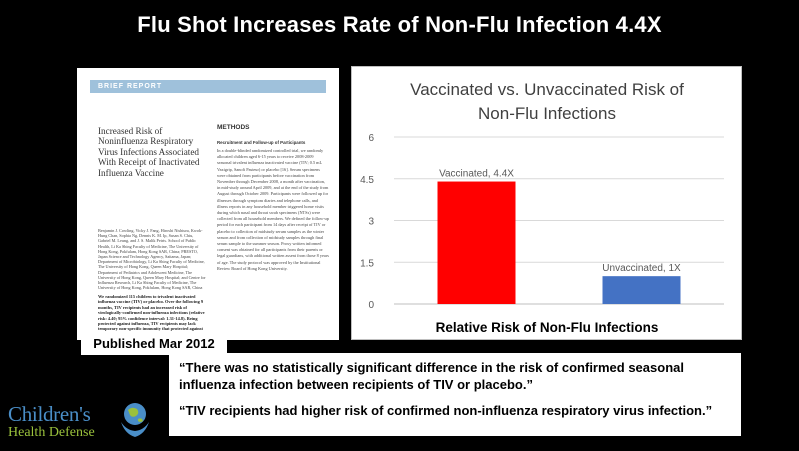 This screenshot has width=799, height=451. What do you see at coordinates (49, 414) in the screenshot?
I see `logo-line-1: Children's` at bounding box center [49, 414].